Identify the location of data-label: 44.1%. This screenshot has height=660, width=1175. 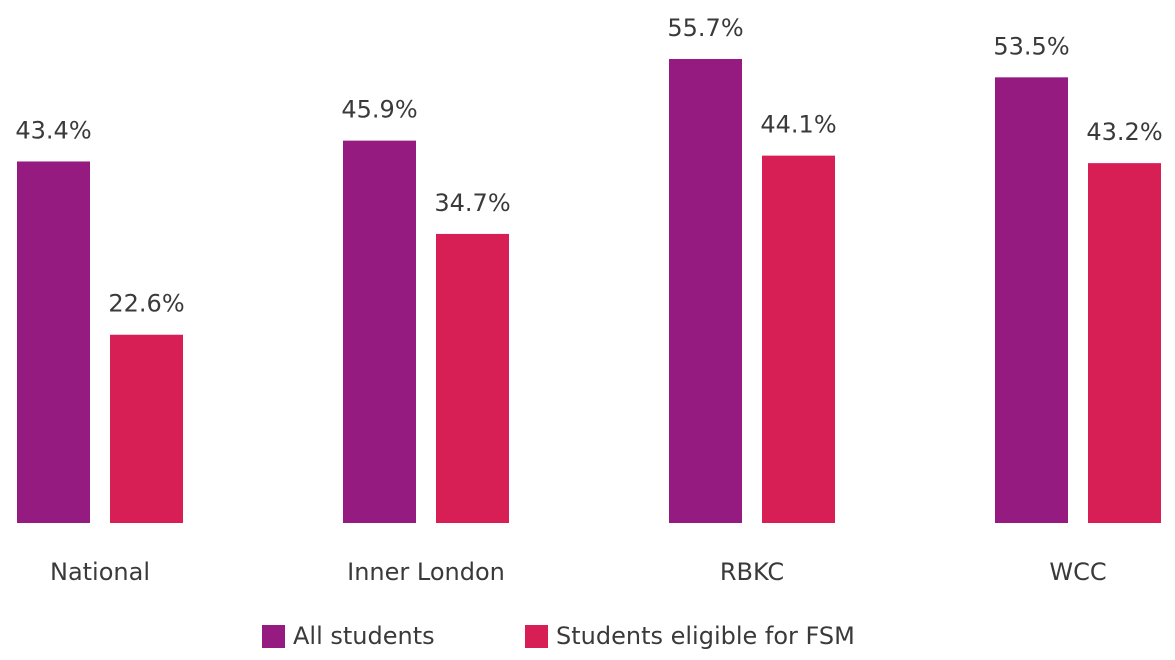
(798, 125).